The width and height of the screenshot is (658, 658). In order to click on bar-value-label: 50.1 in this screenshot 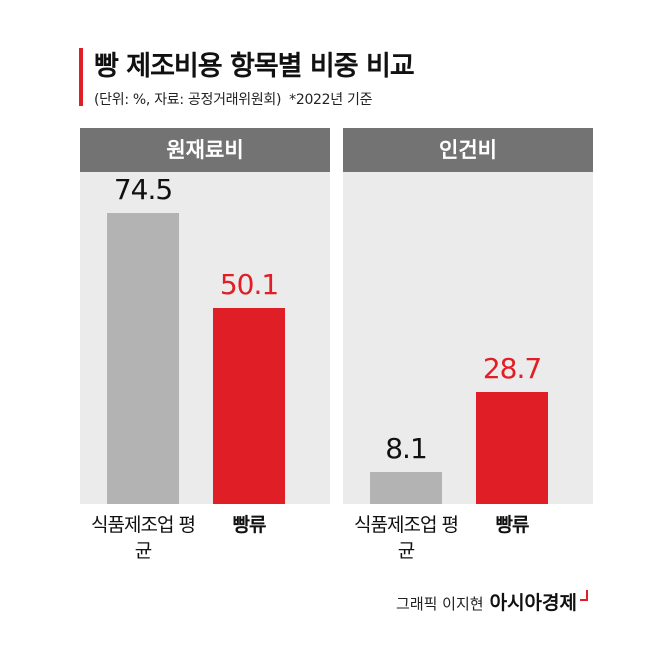, I will do `click(249, 285)`.